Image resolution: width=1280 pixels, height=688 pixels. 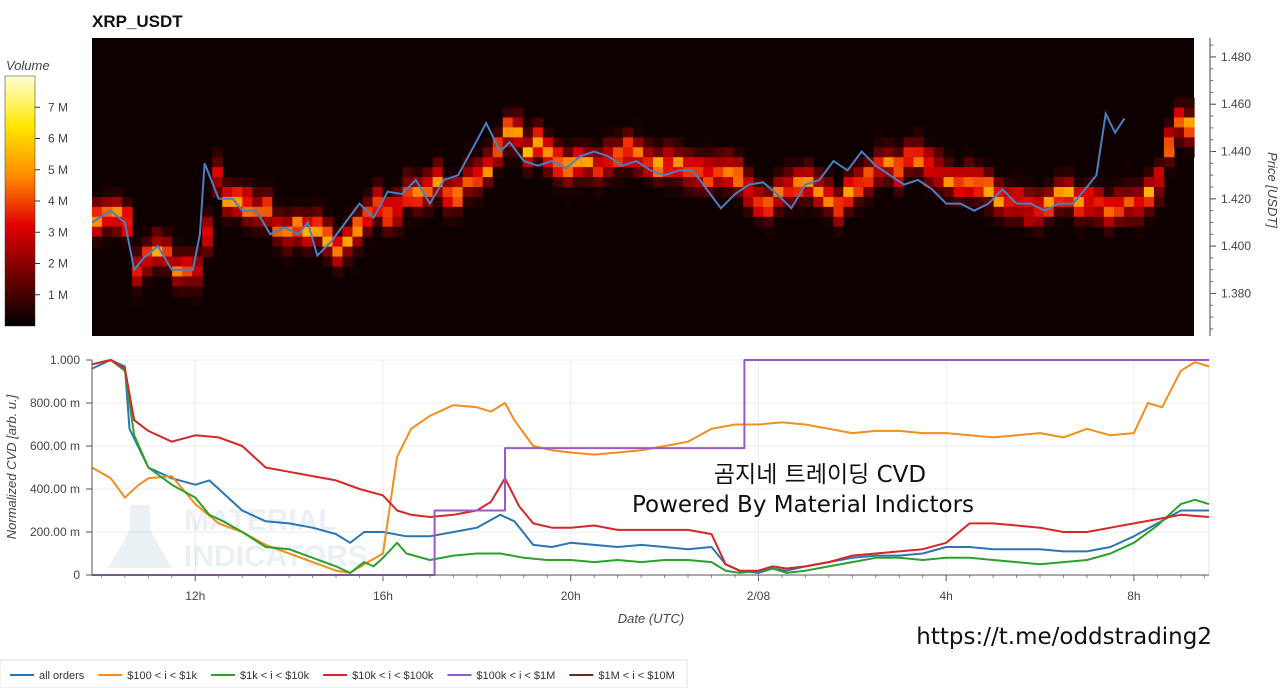 I want to click on legend-item-label: $100 < i < $1k, so click(x=162, y=676).